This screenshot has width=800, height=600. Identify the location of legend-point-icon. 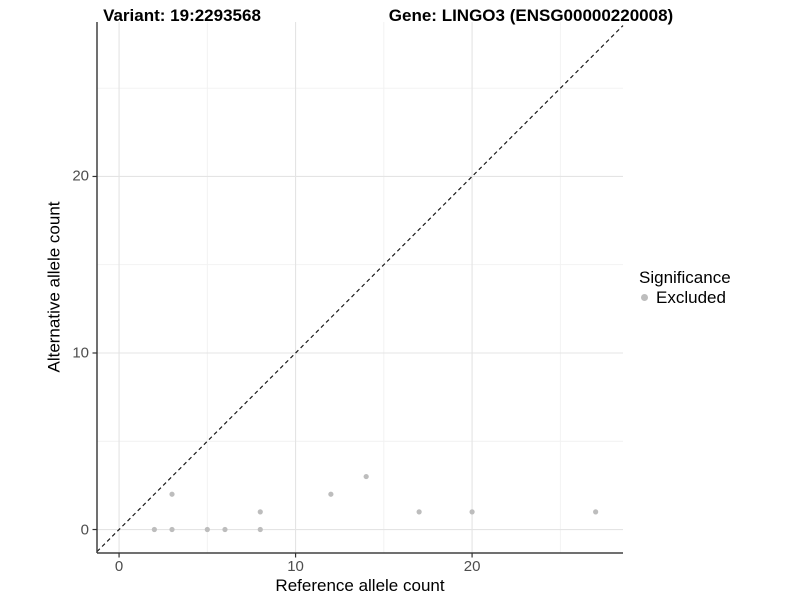
(644, 297).